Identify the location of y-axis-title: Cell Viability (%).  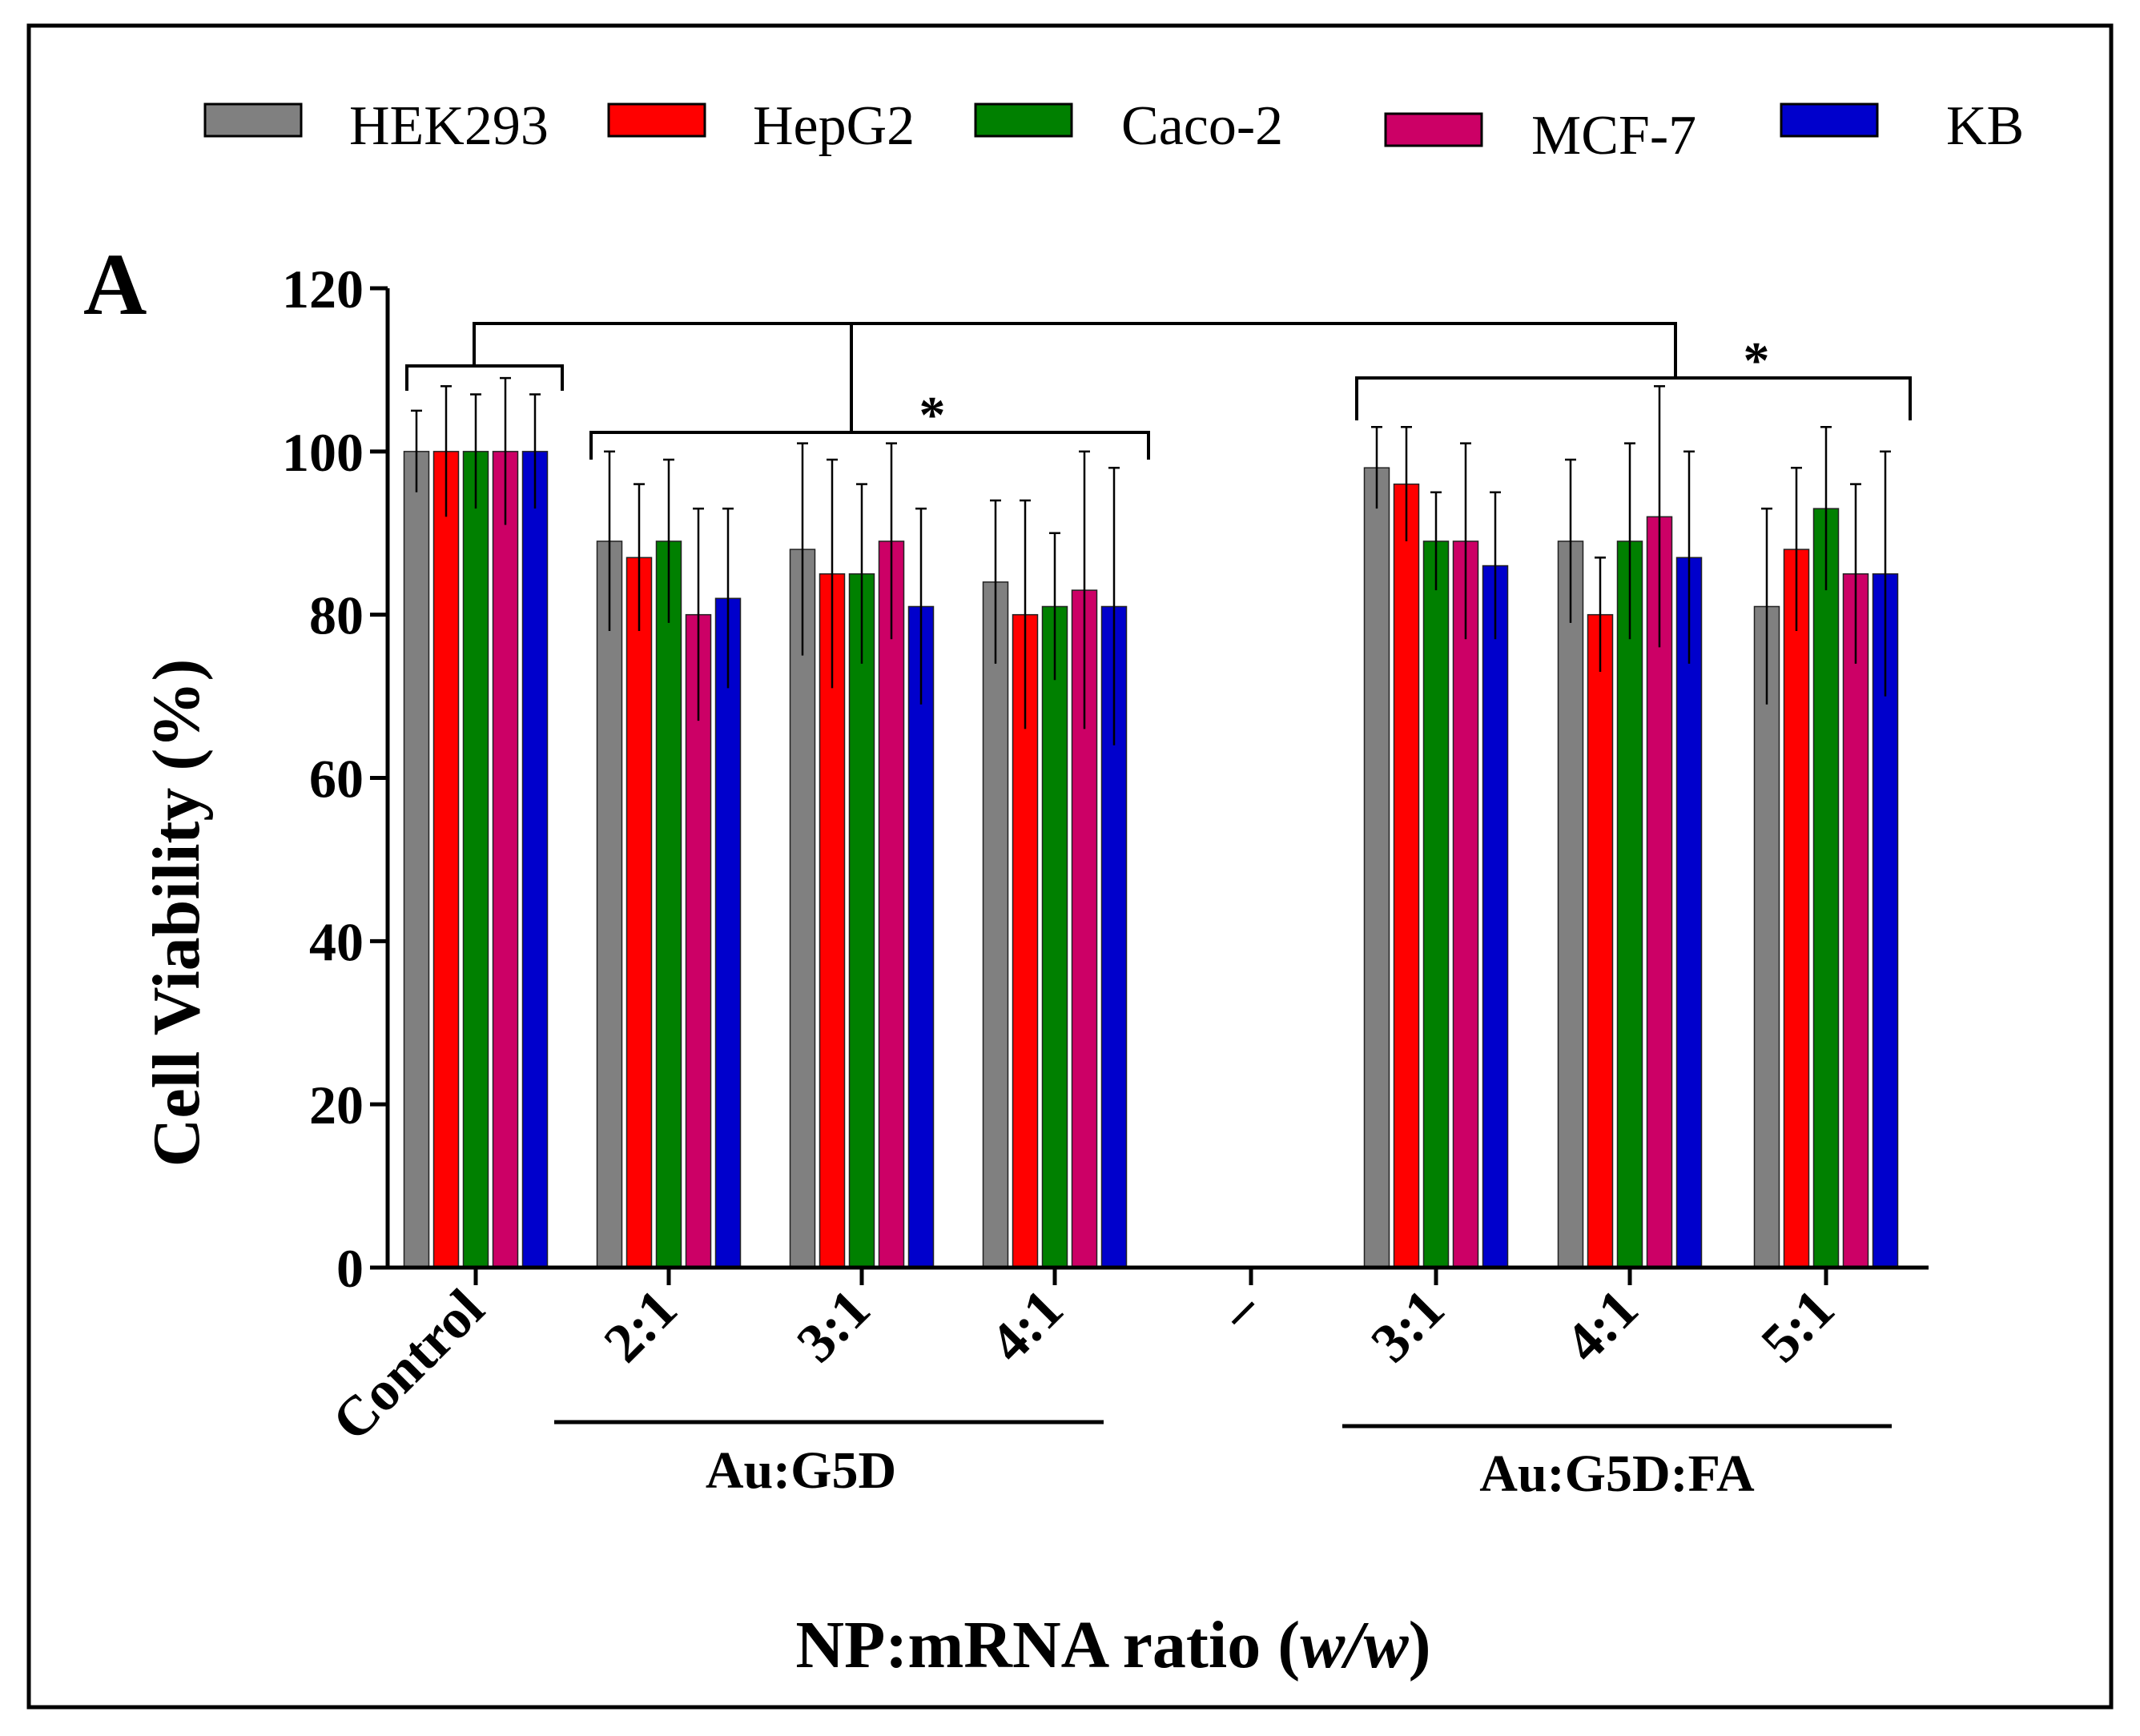
(177, 913).